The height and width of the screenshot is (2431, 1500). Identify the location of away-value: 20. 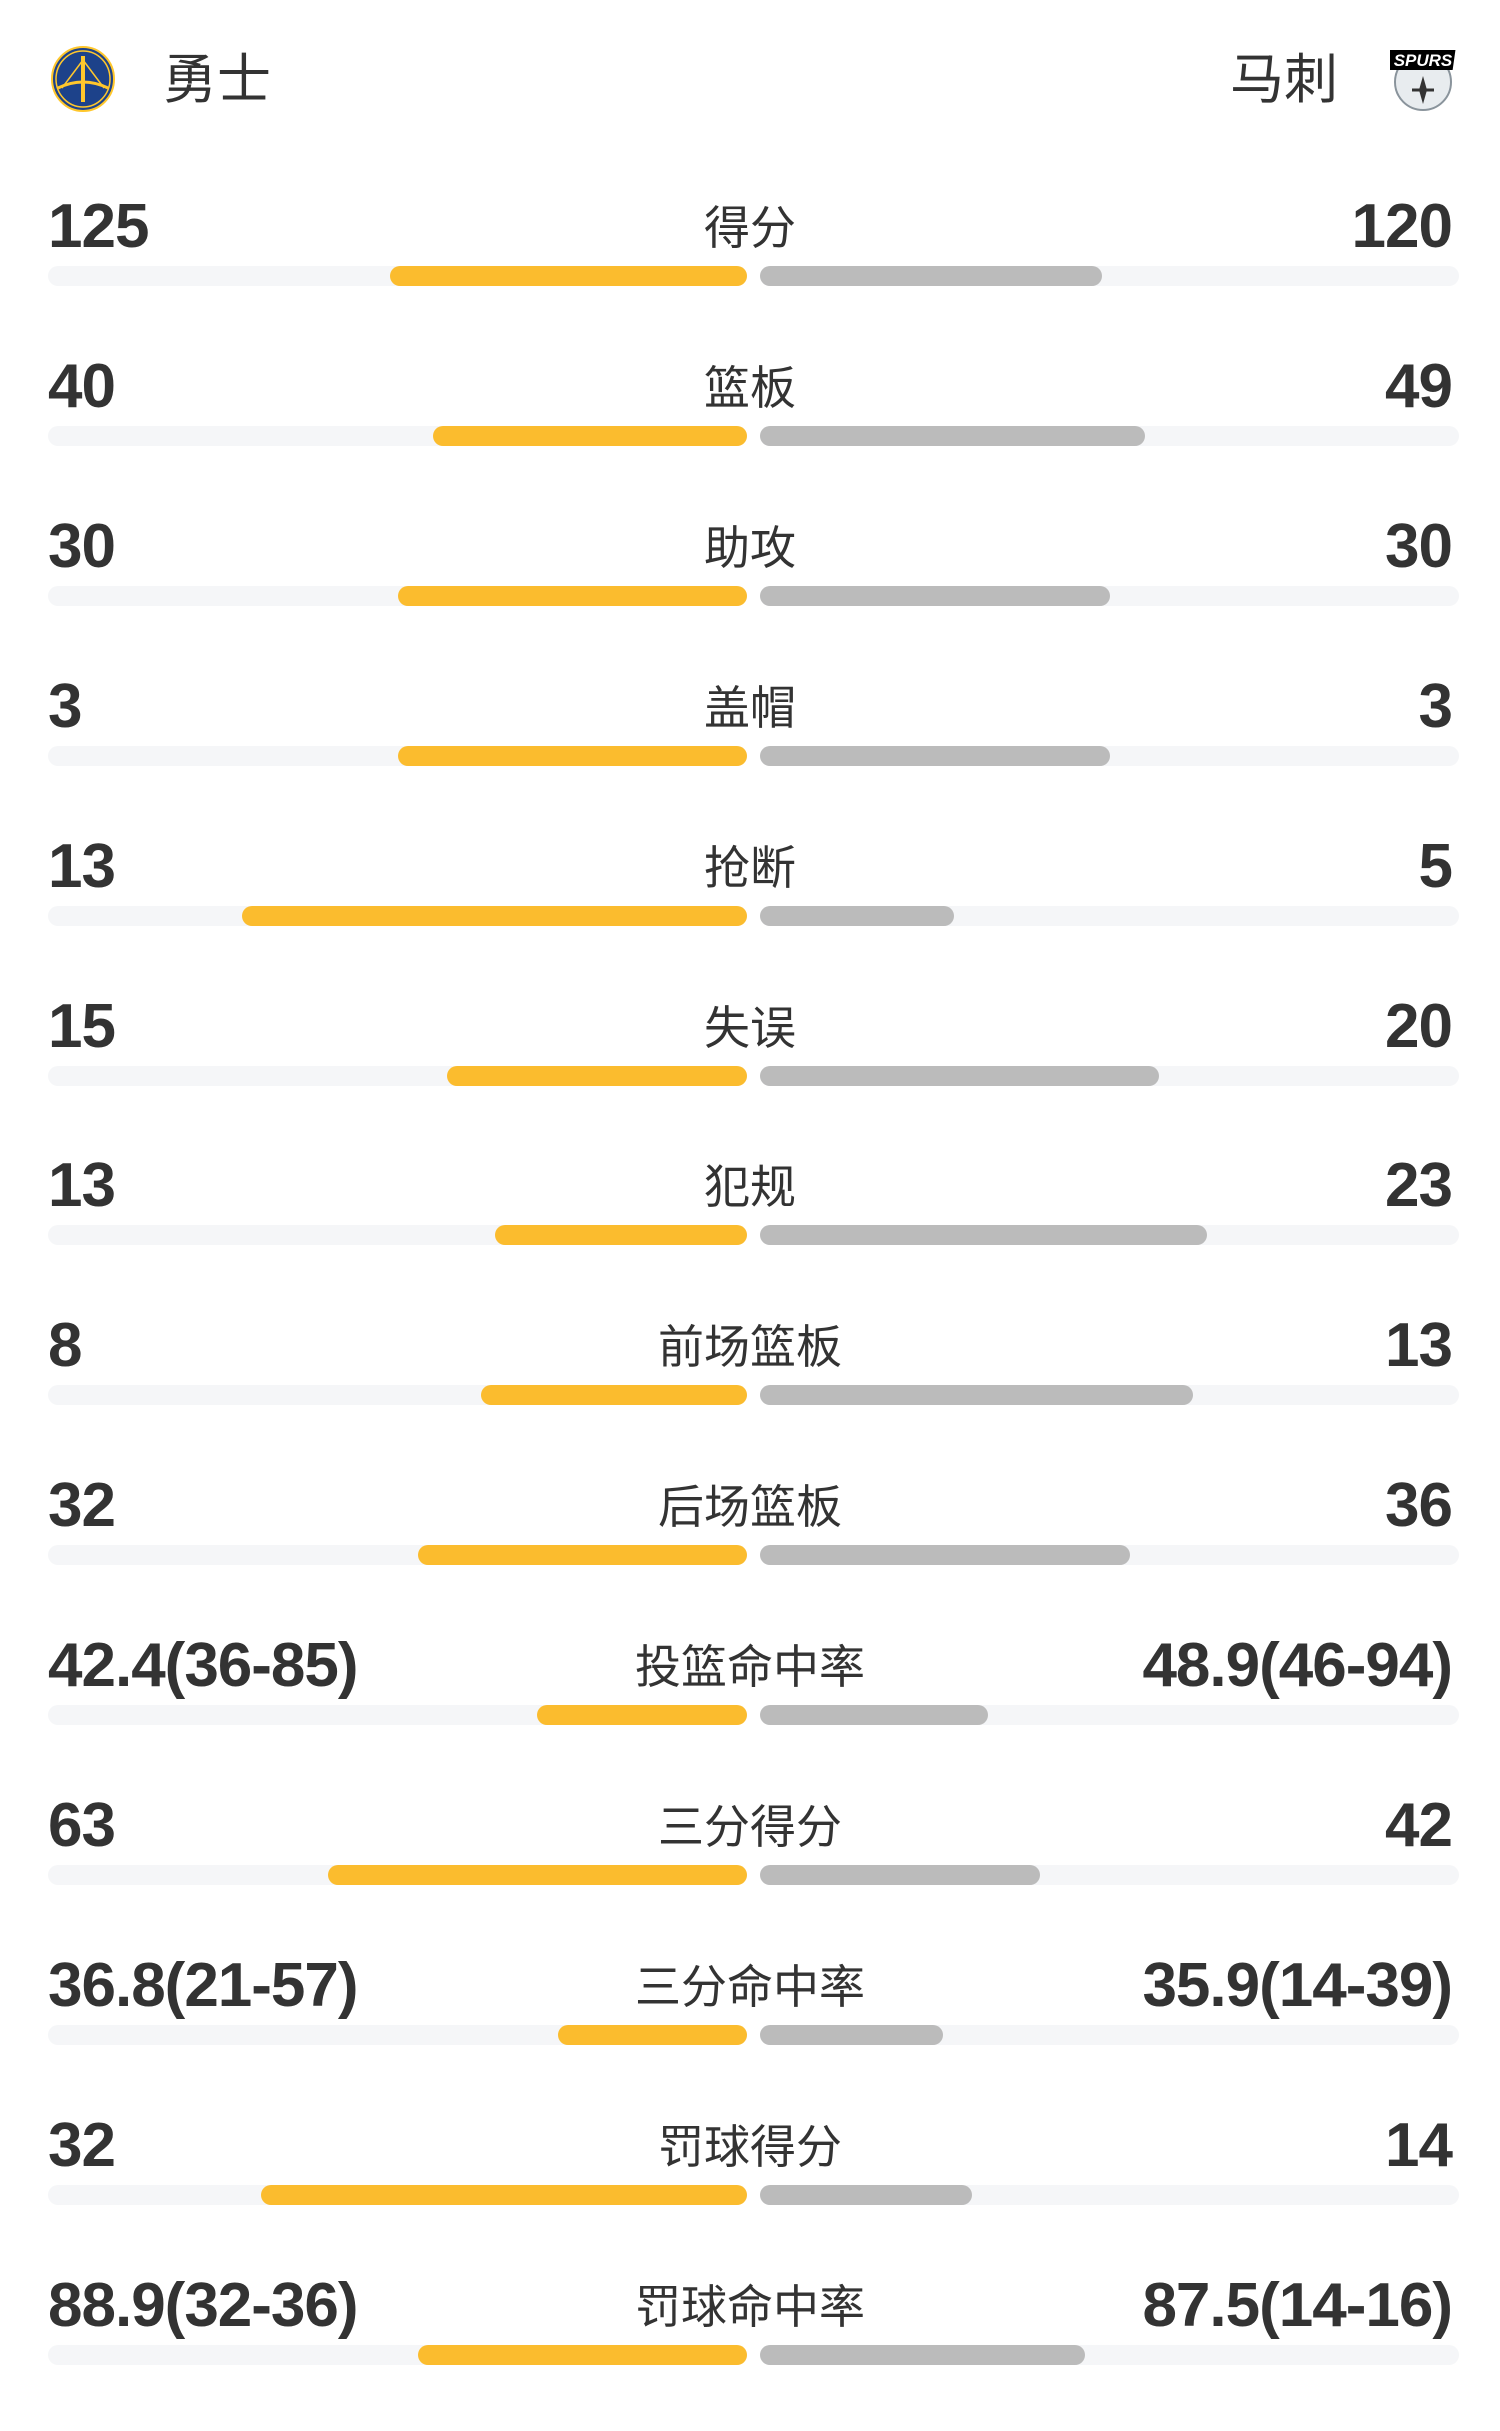
(1419, 1026).